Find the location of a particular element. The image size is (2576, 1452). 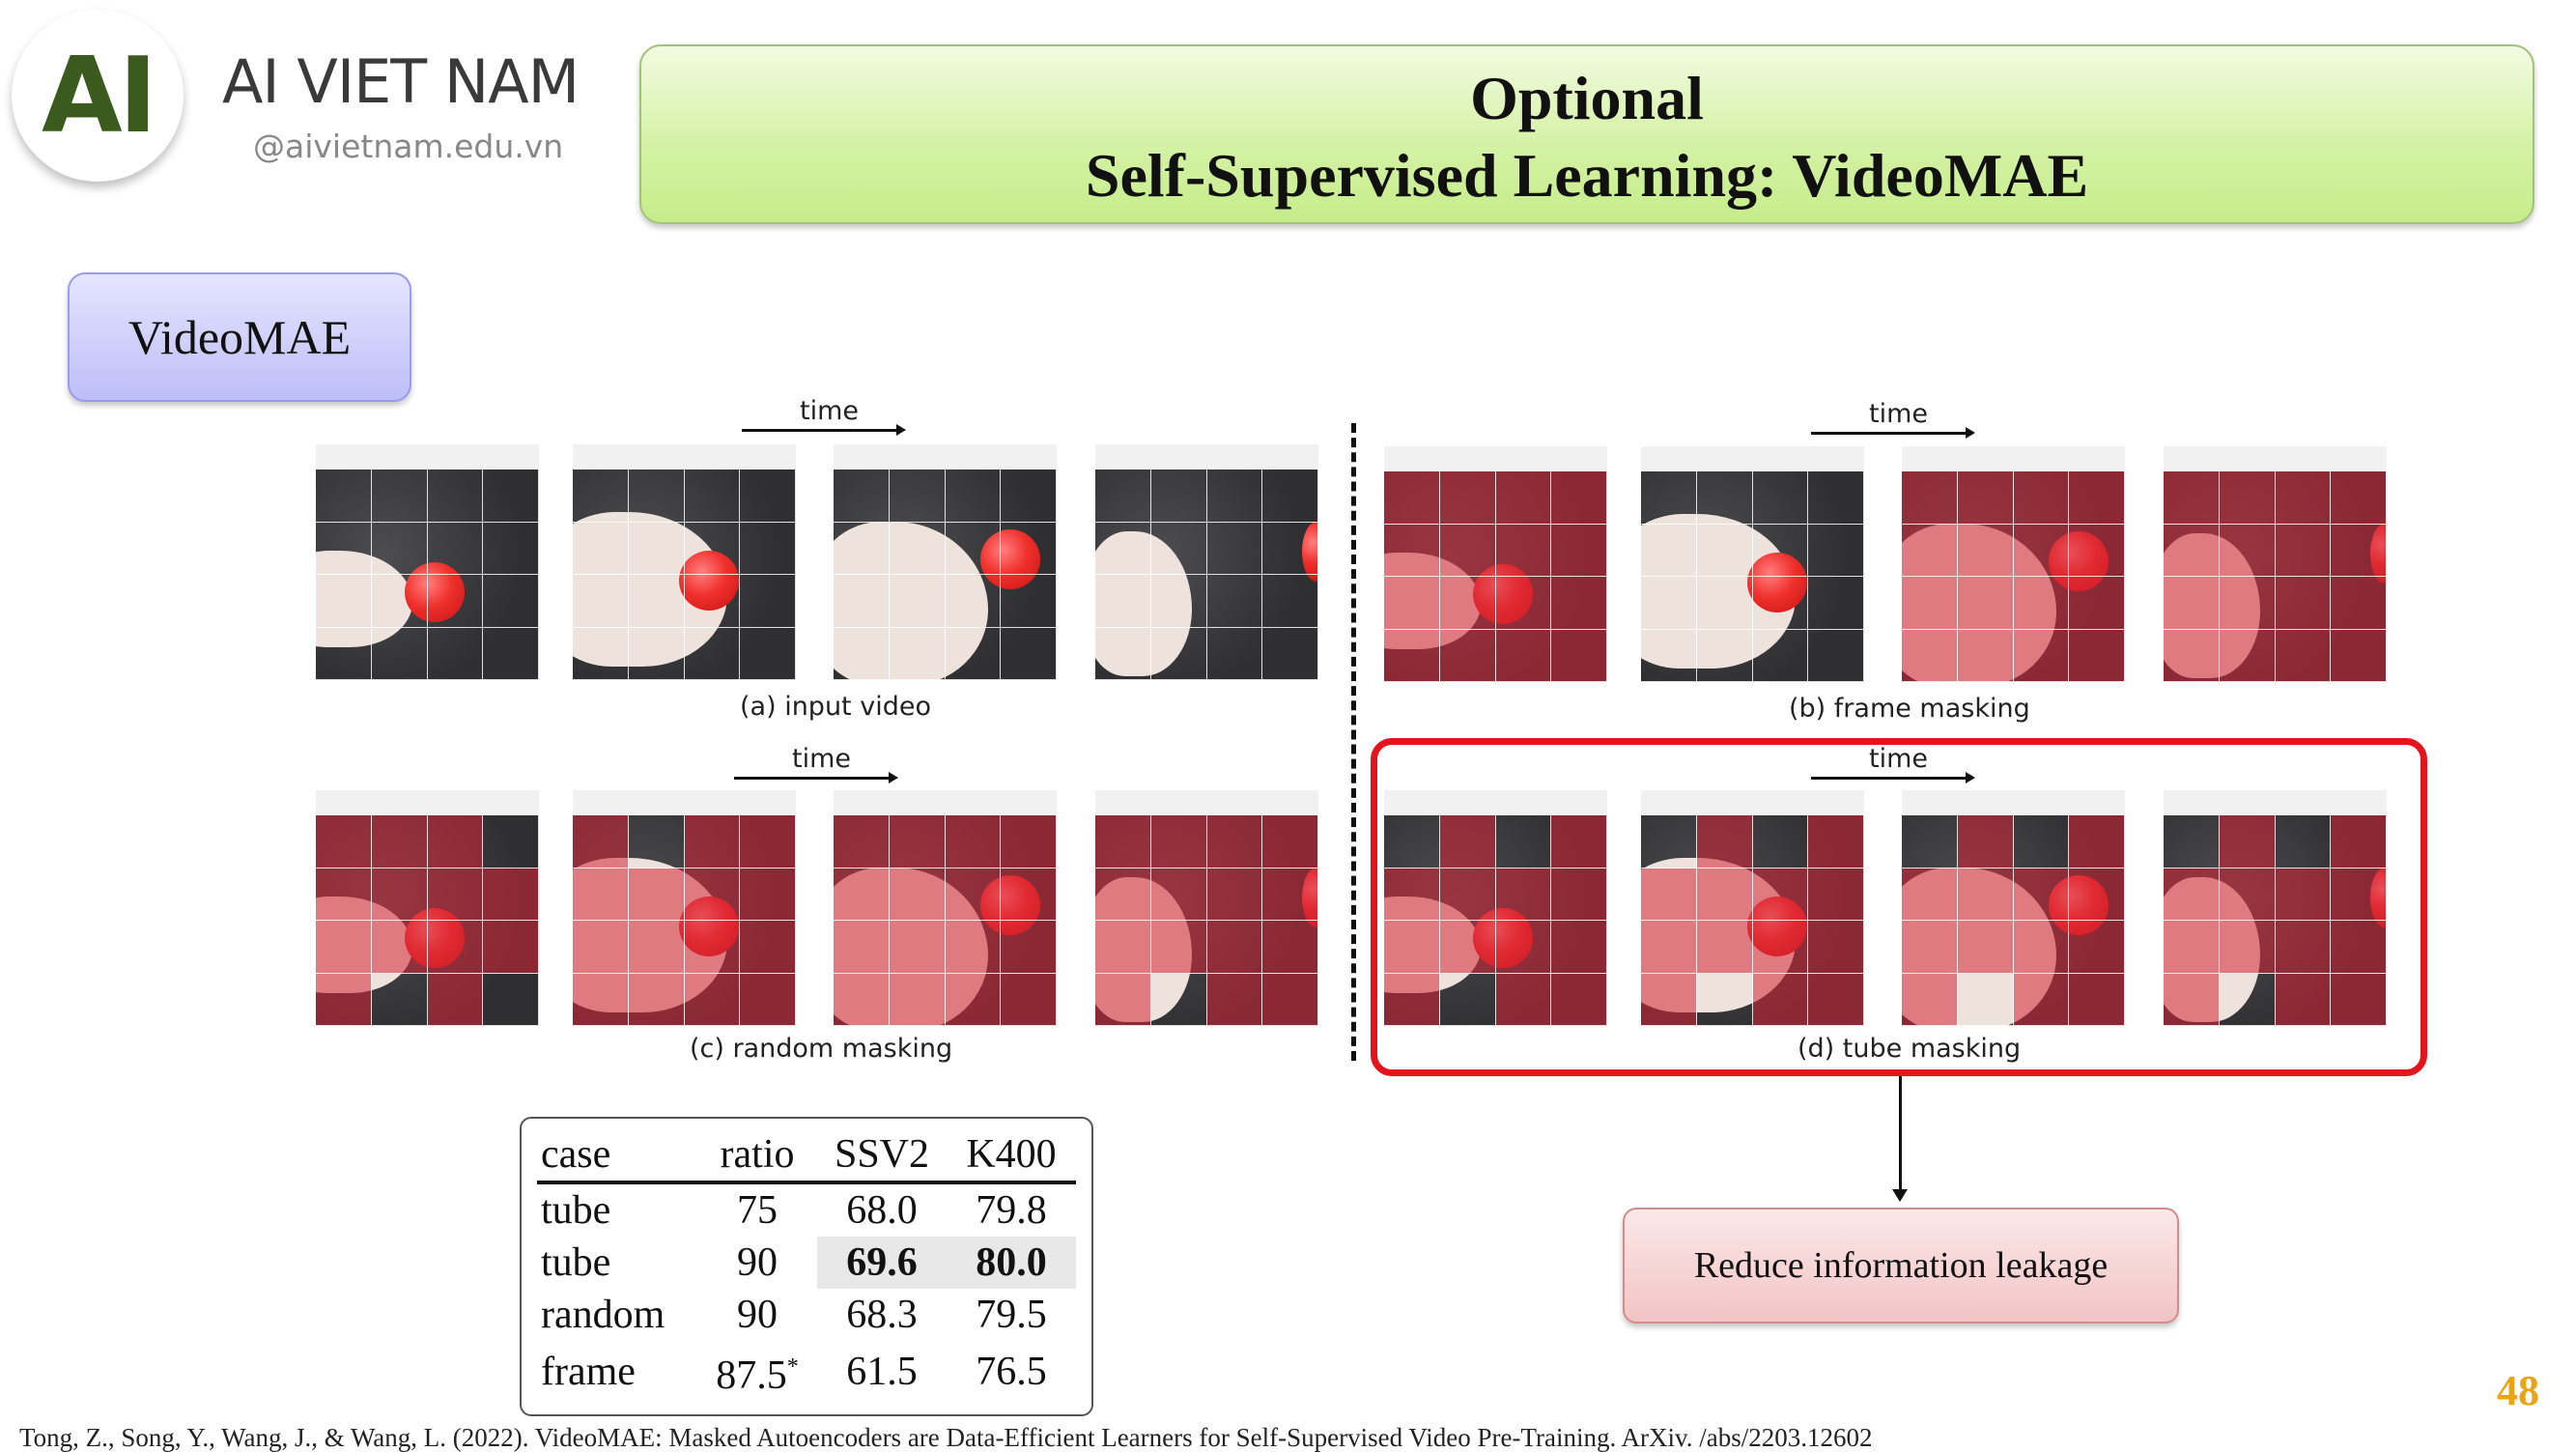

panel-divider is located at coordinates (1353, 742).